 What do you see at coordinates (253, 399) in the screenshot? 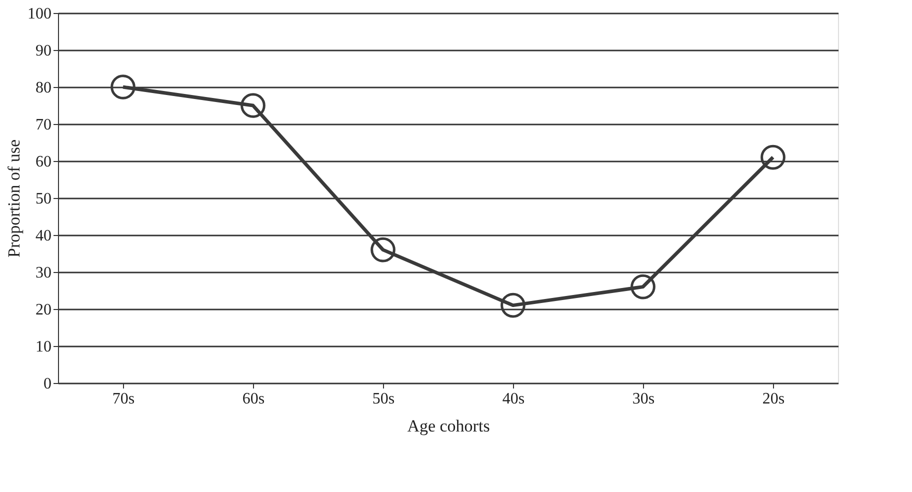
I see `x-tick-label: 60s` at bounding box center [253, 399].